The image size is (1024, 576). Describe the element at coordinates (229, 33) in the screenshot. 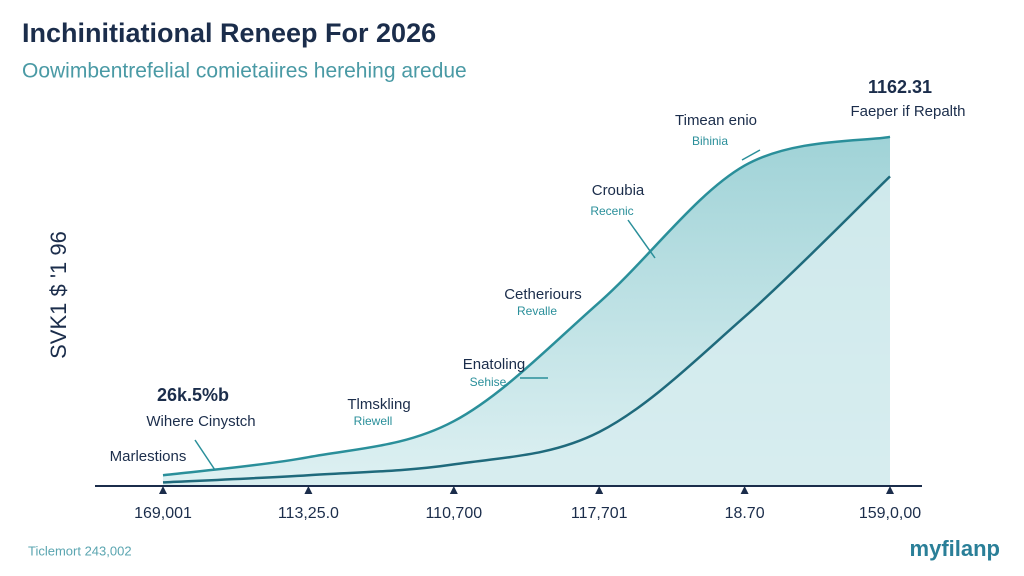

I see `chart-title: Inchinitiational Reneep For 2026` at that location.